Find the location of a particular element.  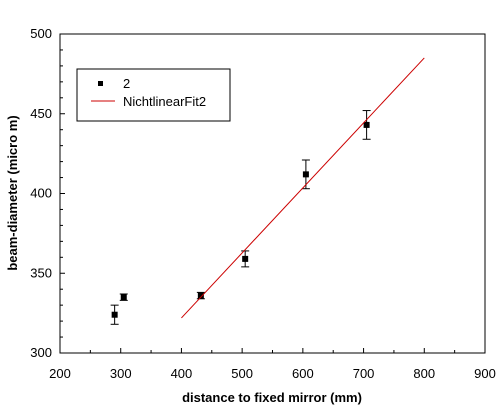

x-tick-label: 400 is located at coordinates (182, 373).